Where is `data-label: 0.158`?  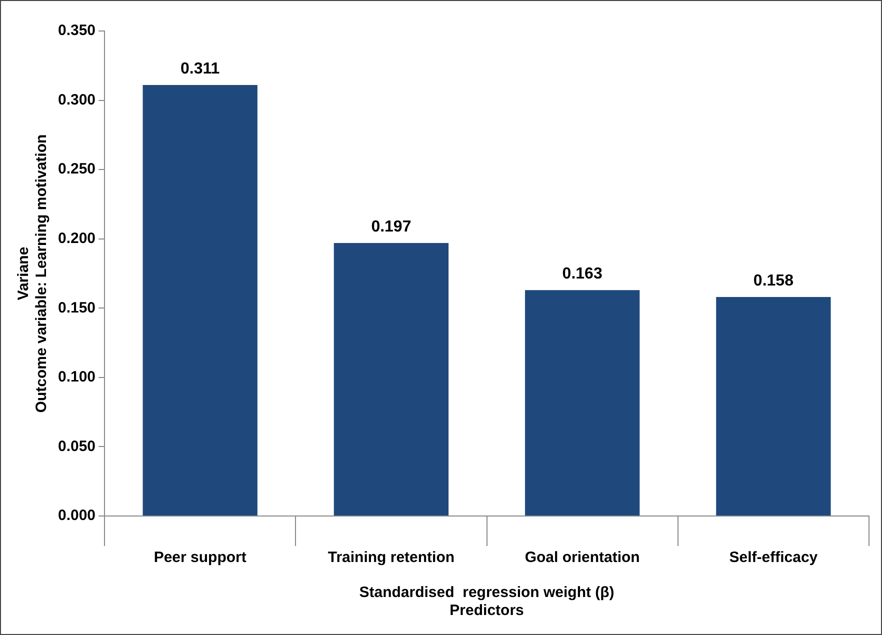
data-label: 0.158 is located at coordinates (773, 281).